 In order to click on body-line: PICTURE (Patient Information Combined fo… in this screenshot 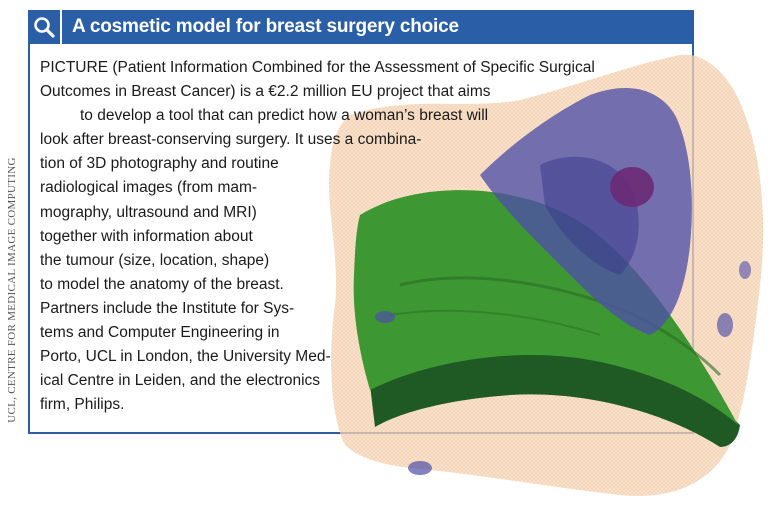, I will do `click(317, 67)`.